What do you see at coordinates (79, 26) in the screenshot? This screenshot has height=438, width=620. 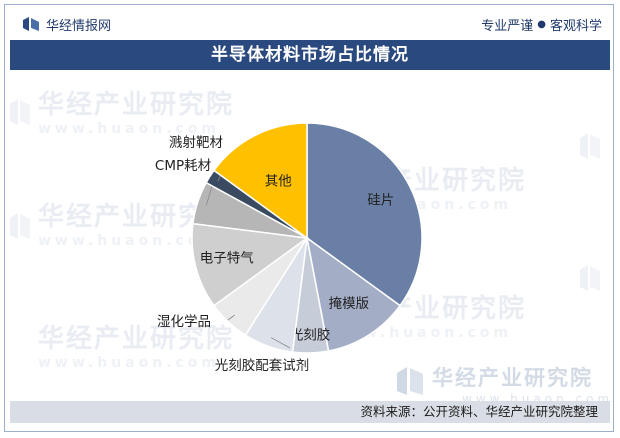 I see `brand-name: 华经情报网` at bounding box center [79, 26].